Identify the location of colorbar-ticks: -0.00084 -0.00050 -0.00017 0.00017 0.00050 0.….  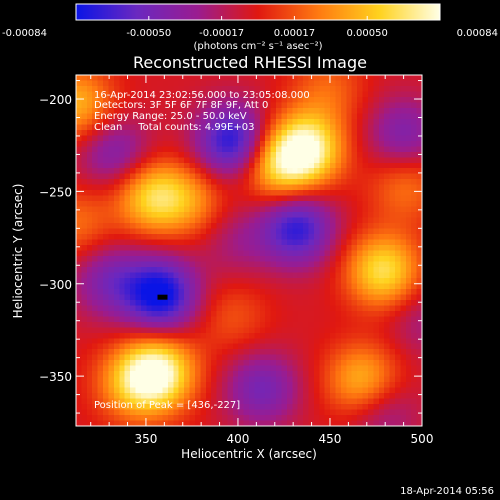
(250, 27).